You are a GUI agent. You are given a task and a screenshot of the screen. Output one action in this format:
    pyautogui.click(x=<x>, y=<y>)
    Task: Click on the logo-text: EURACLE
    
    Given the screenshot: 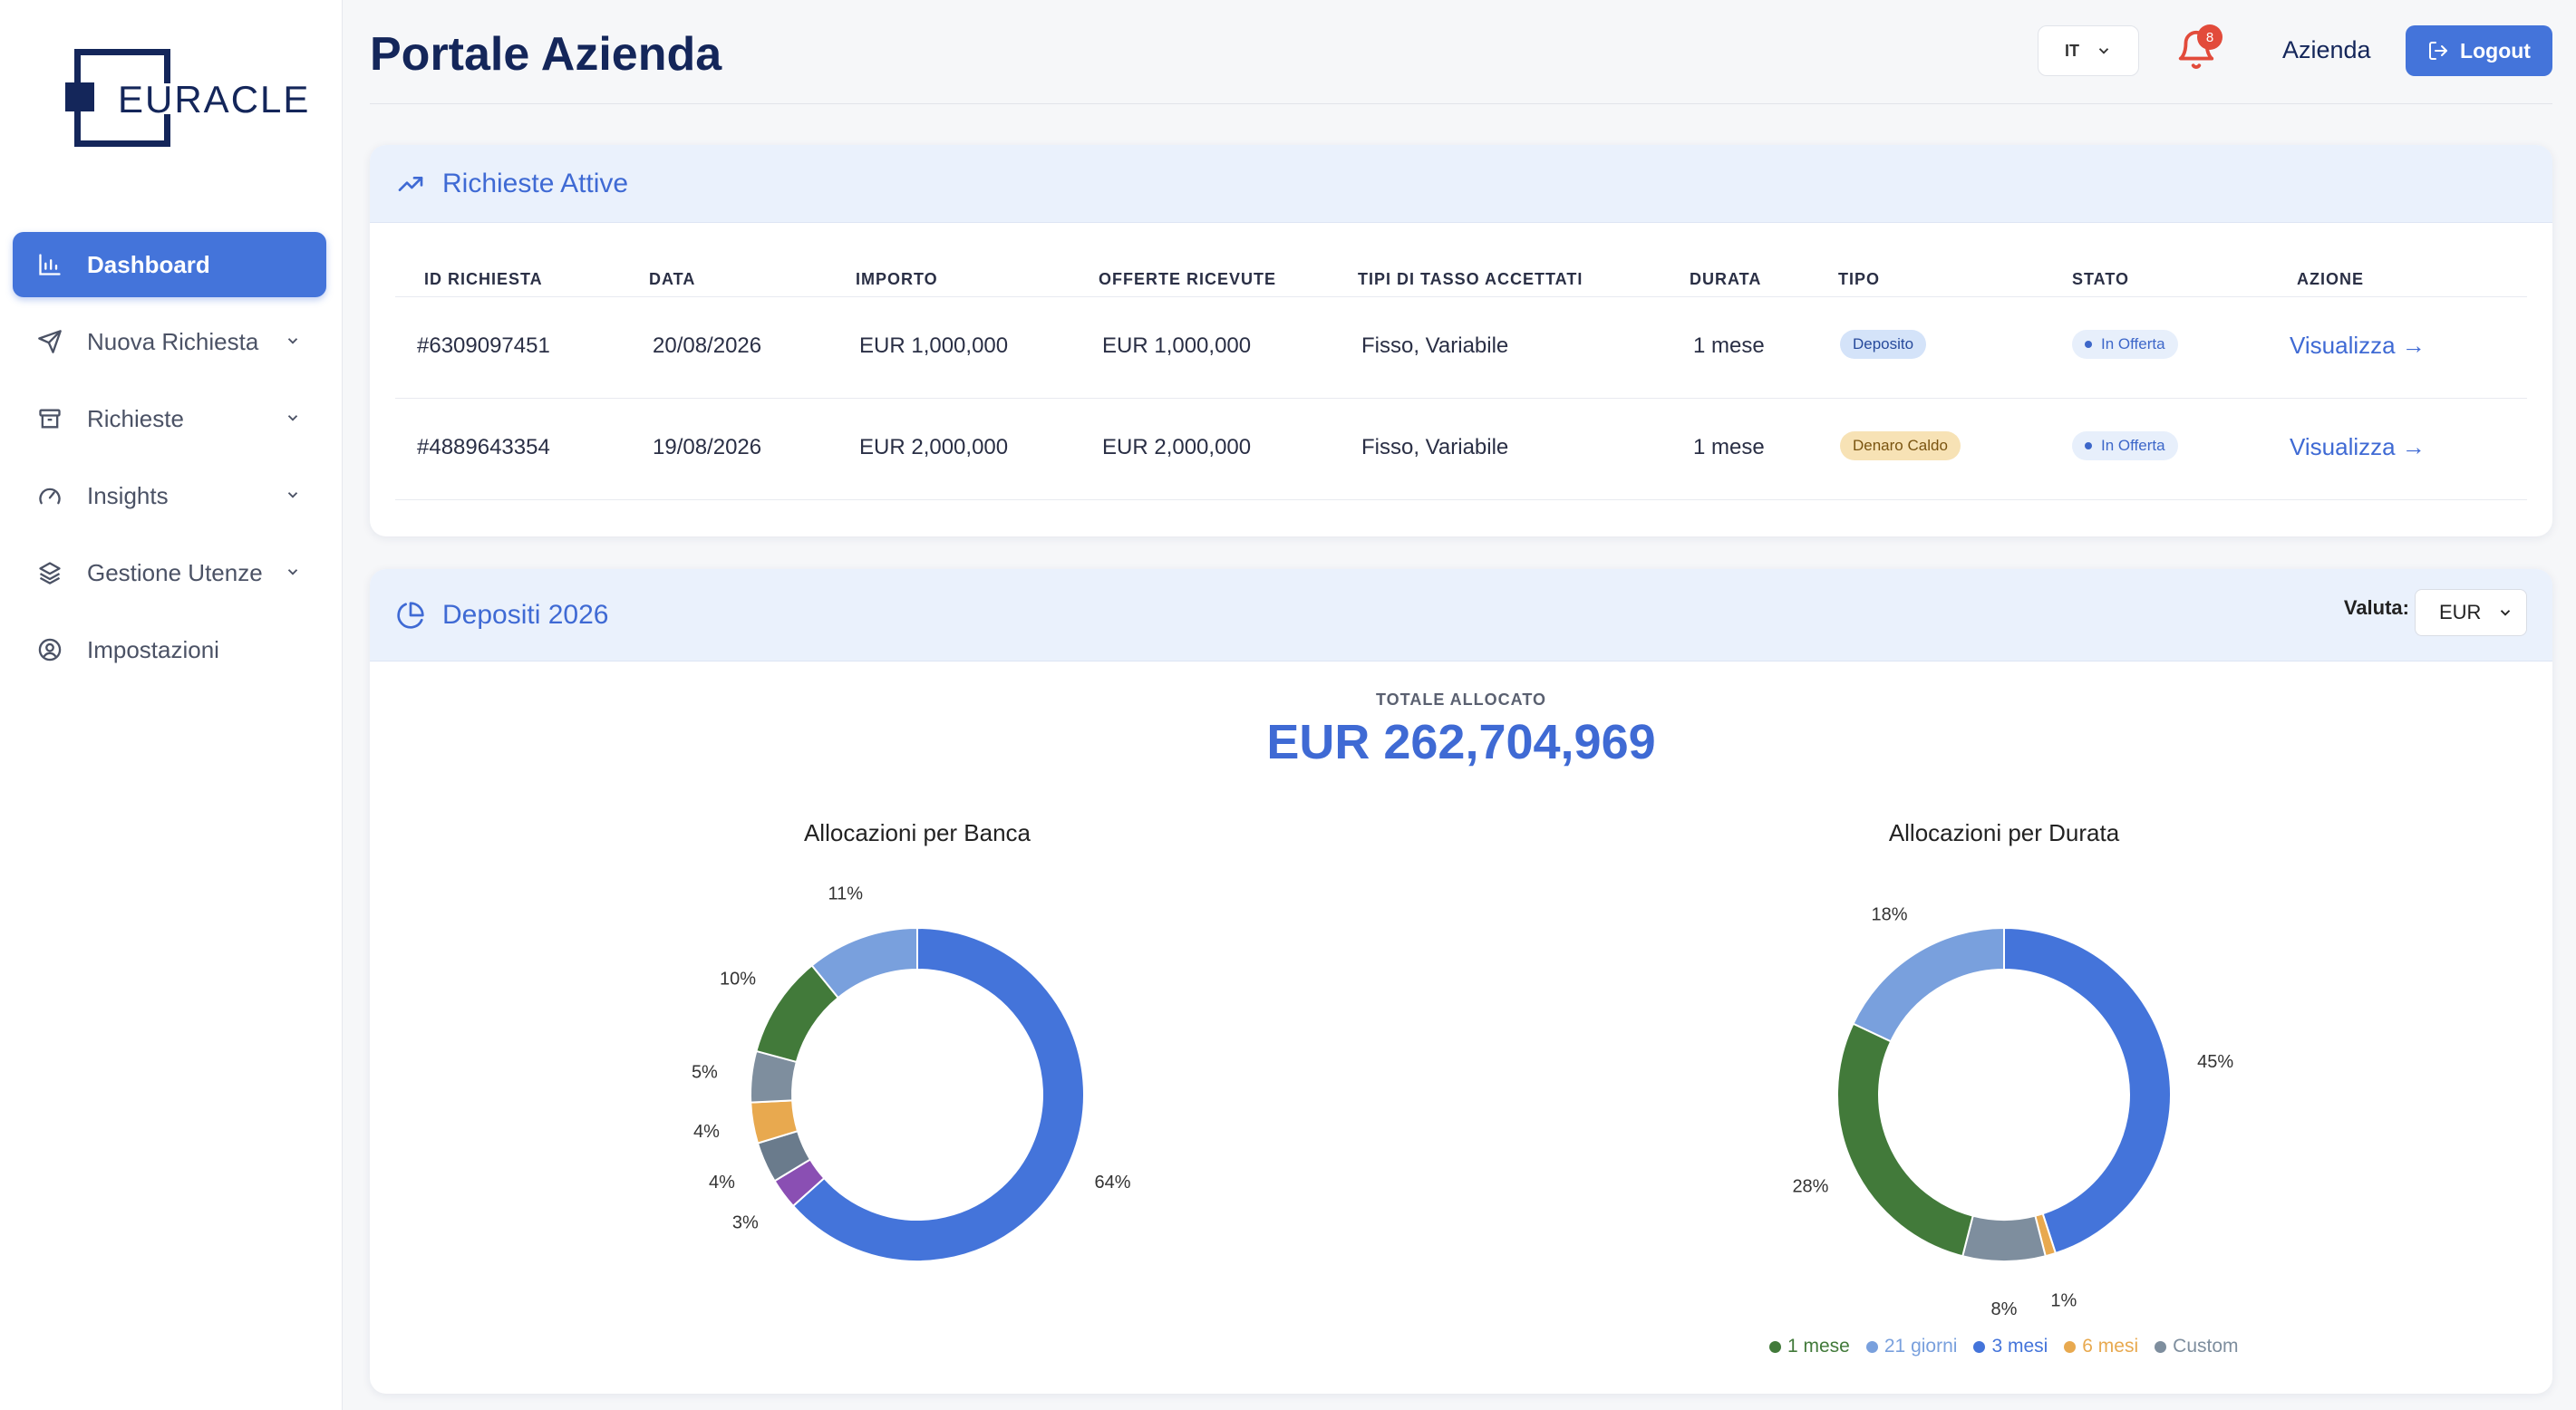 What is the action you would take?
    pyautogui.click(x=214, y=100)
    